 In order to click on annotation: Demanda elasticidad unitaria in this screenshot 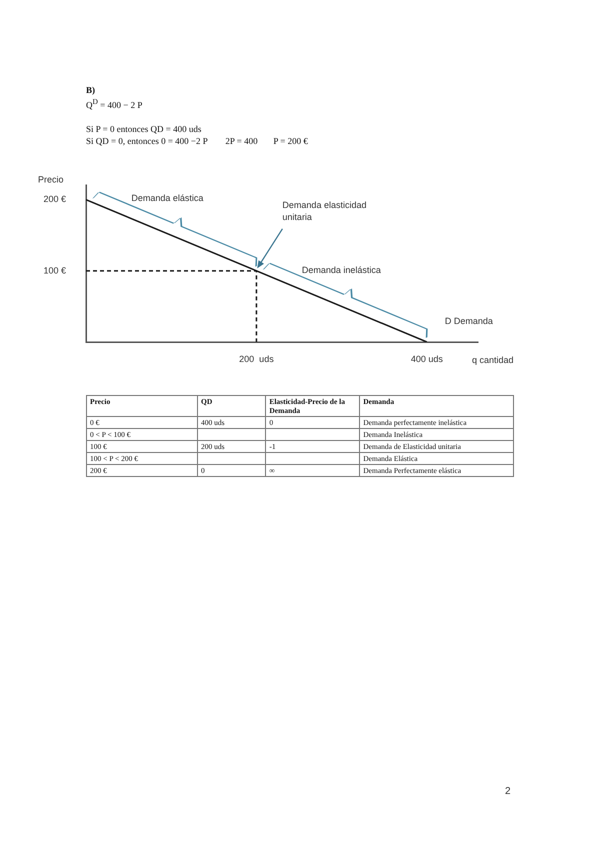, I will do `click(325, 210)`.